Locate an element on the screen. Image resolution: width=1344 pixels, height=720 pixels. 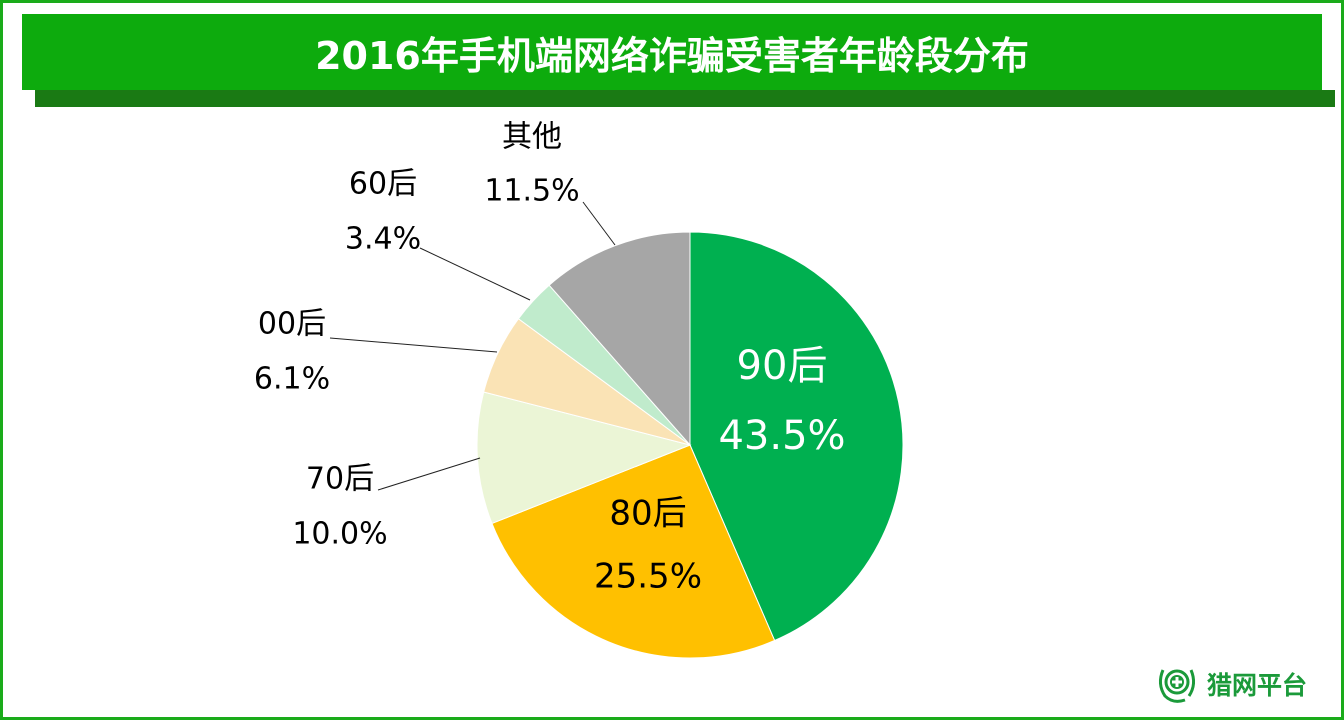
slice-value-label: 6.1% is located at coordinates (292, 379).